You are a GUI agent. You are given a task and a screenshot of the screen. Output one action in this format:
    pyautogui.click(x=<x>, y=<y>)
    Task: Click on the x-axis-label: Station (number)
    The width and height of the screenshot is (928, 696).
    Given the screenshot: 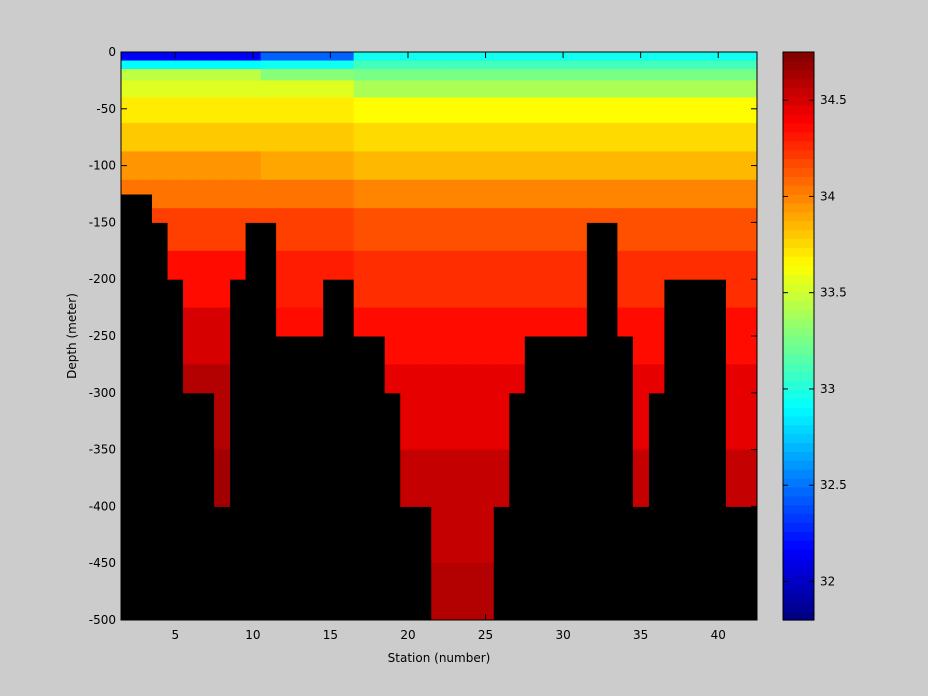 What is the action you would take?
    pyautogui.click(x=439, y=658)
    